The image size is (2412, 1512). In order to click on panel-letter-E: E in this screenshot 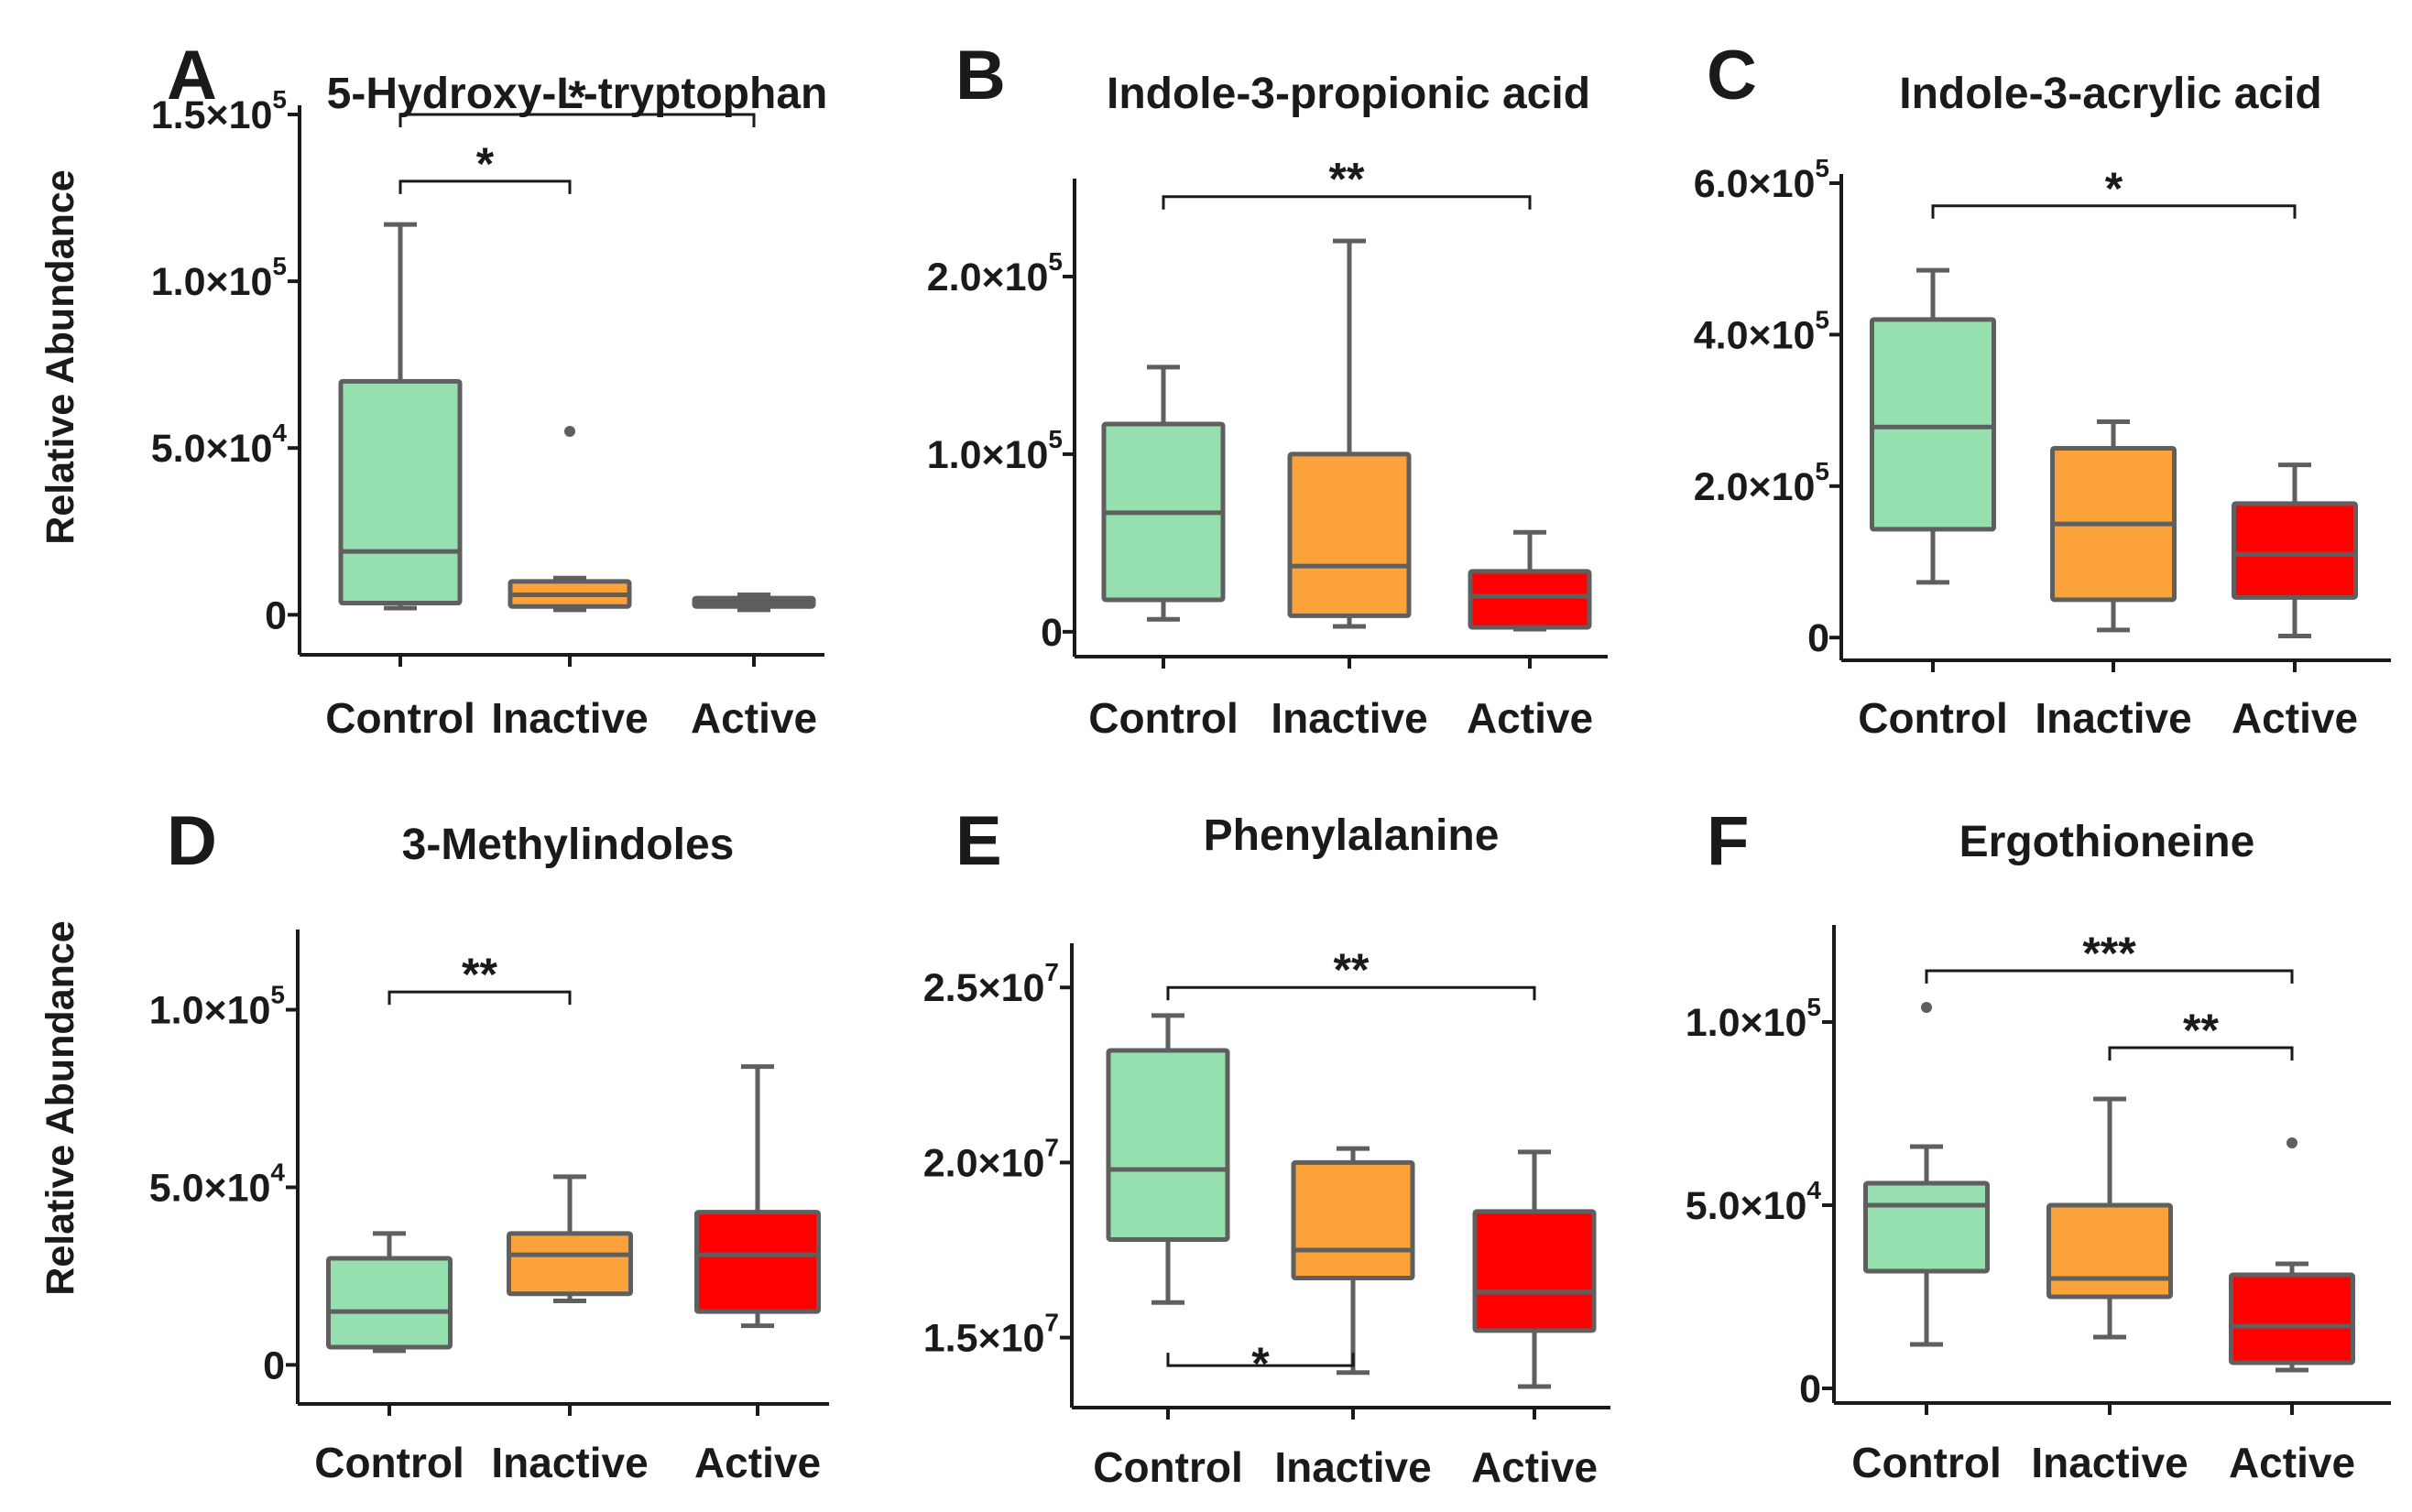, I will do `click(979, 841)`.